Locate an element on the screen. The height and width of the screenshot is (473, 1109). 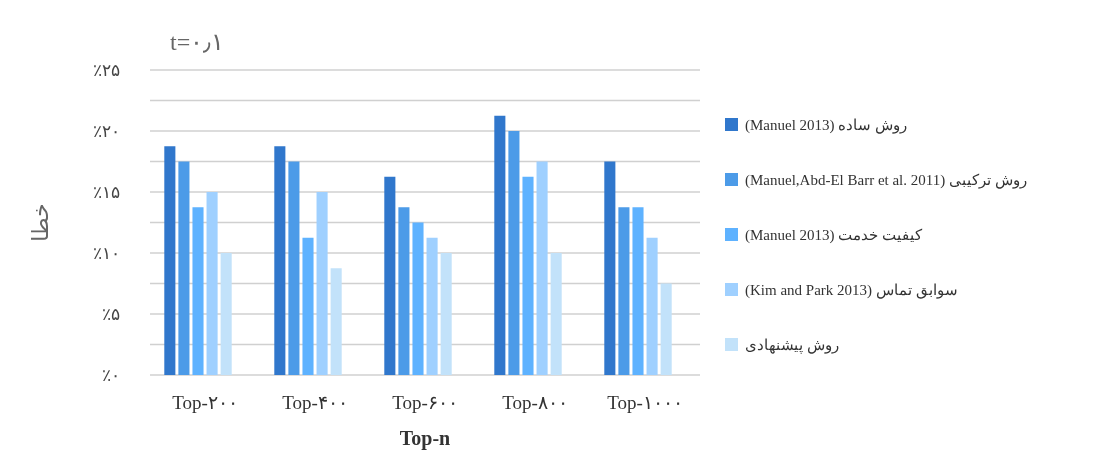
legend-label: کیفیت خدمت (Manuel 2013) is located at coordinates (834, 235).